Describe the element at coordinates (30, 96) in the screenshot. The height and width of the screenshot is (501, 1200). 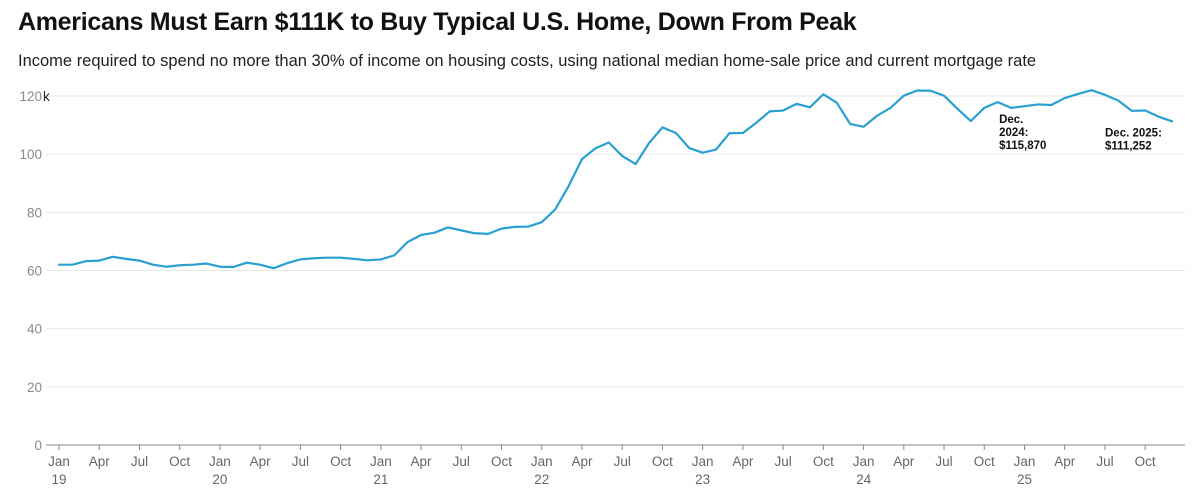
I see `y-tick-label: 120` at that location.